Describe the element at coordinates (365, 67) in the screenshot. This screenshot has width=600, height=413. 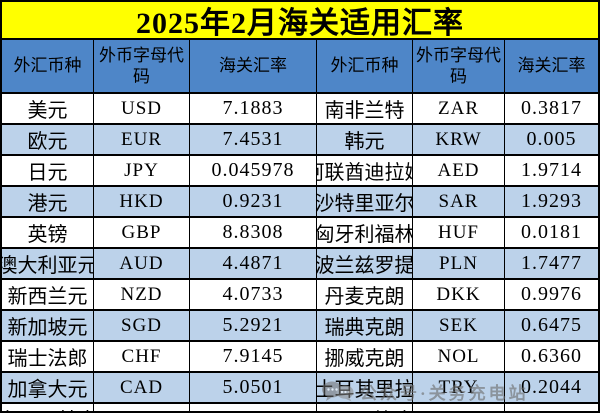
I see `header-currency-right: 外汇币种` at that location.